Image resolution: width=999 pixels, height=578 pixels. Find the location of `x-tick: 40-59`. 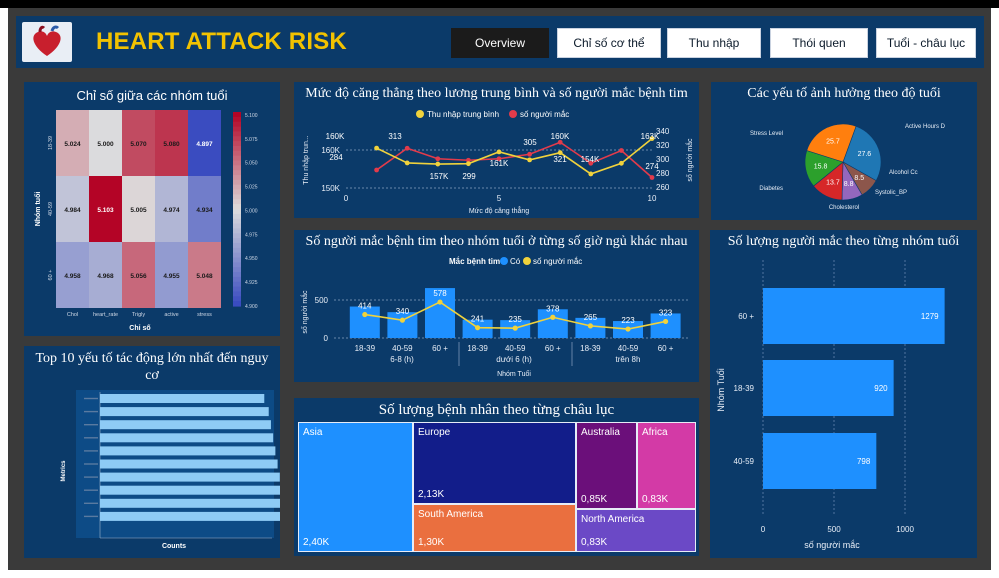

x-tick: 40-59 is located at coordinates (515, 348).